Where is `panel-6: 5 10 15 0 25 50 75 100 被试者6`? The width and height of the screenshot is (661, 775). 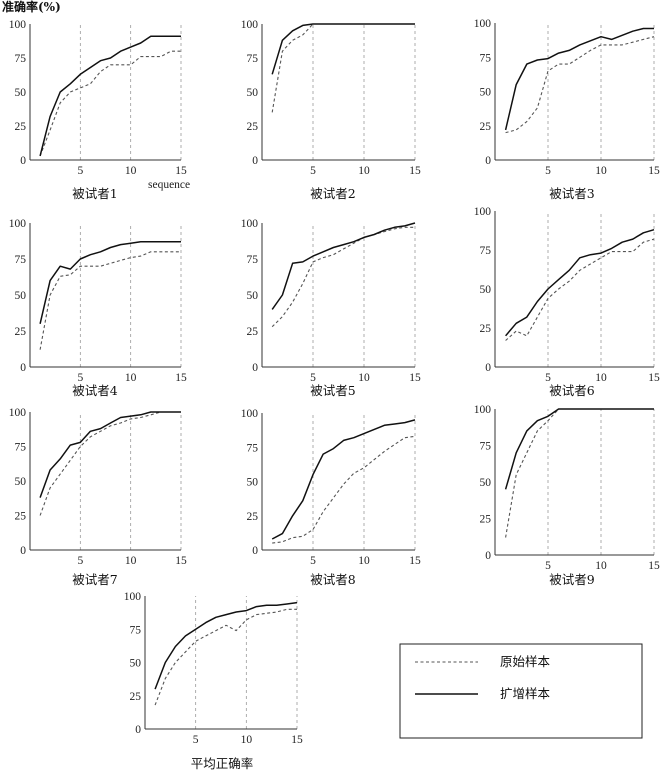 panel-6: 5 10 15 0 25 50 75 100 被试者6 is located at coordinates (567, 302).